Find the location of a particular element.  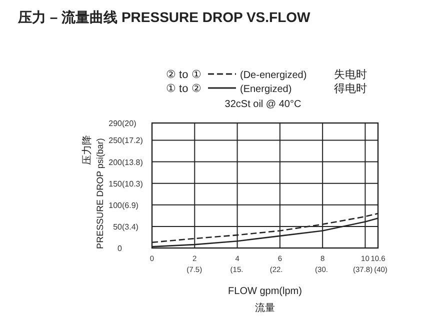

y2-tick-label: (20) is located at coordinates (129, 123).